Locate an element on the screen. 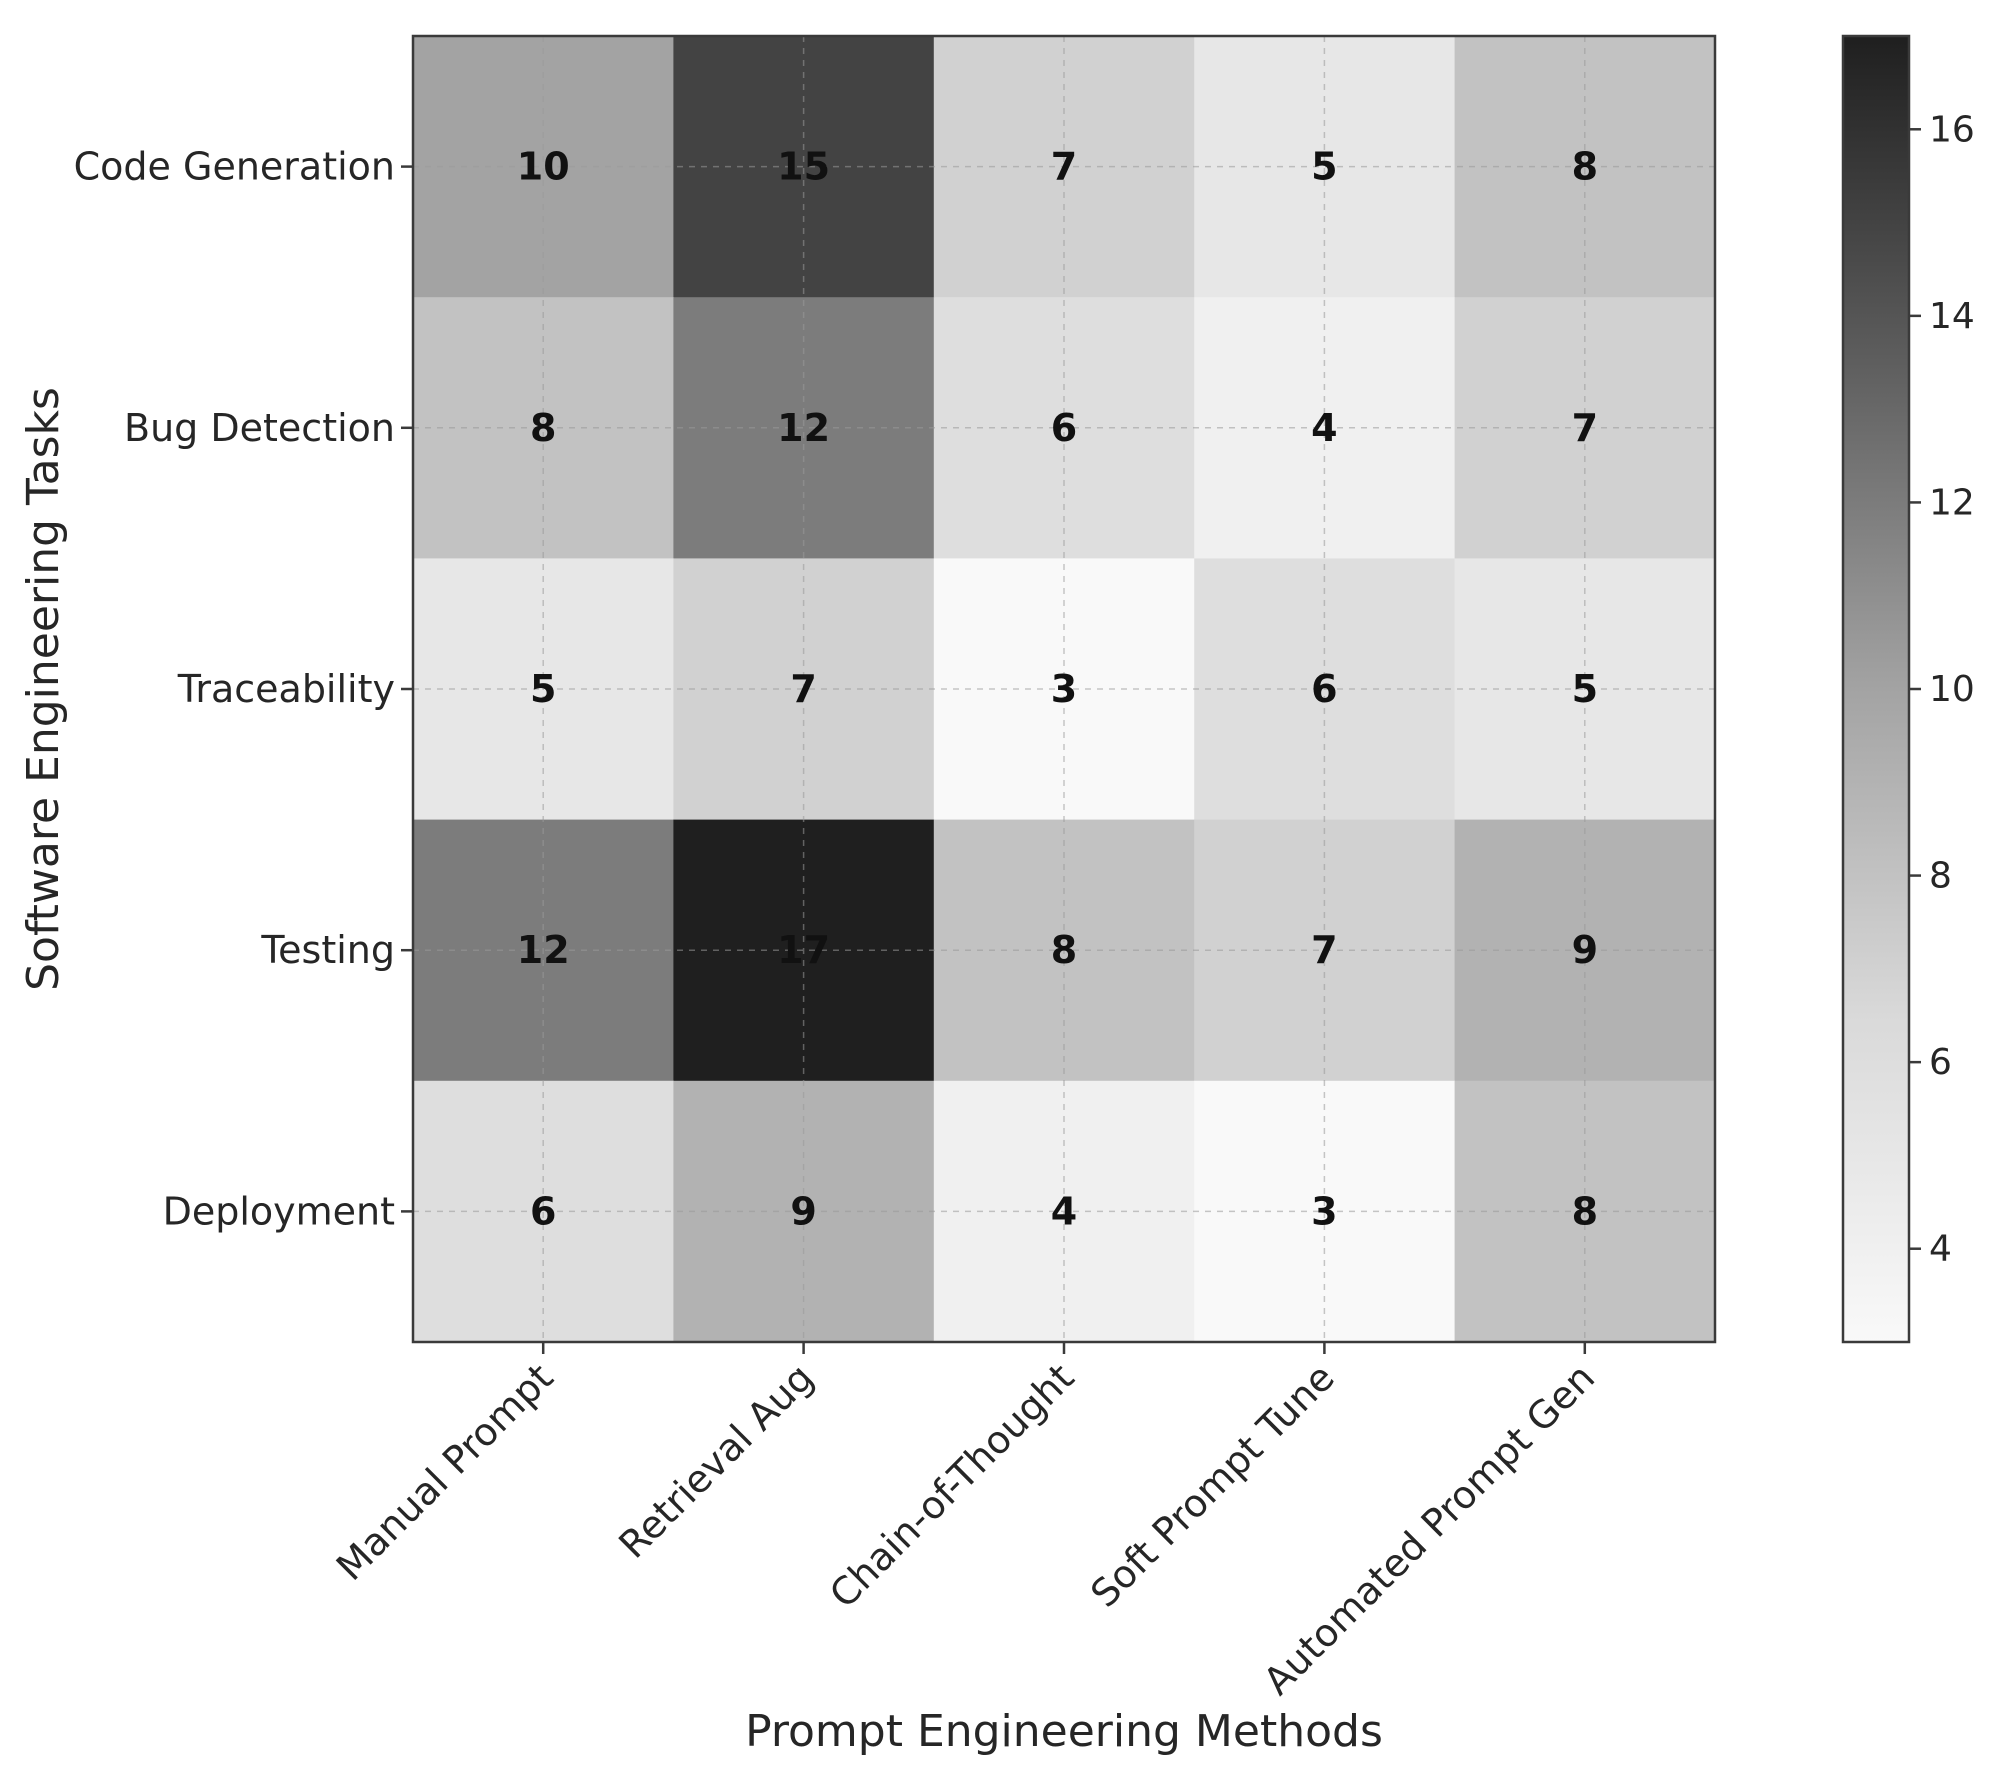 Image resolution: width=2010 pixels, height=1782 pixels. y-tick-label: Deployment is located at coordinates (279, 1211).